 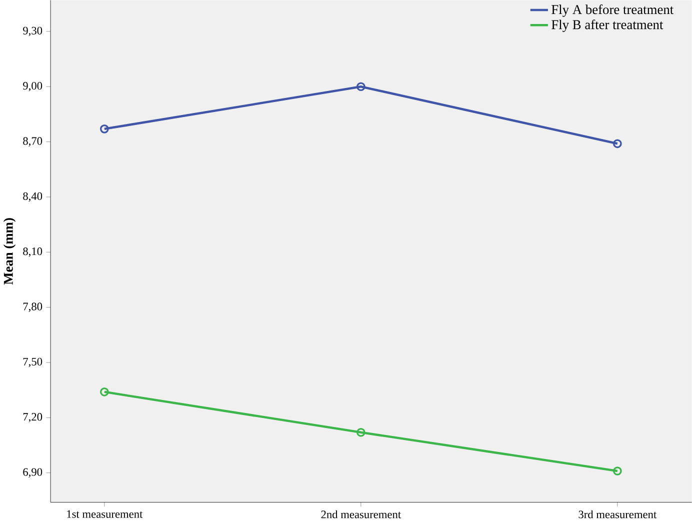 I want to click on y-tick-label: 8,70, so click(x=32, y=142).